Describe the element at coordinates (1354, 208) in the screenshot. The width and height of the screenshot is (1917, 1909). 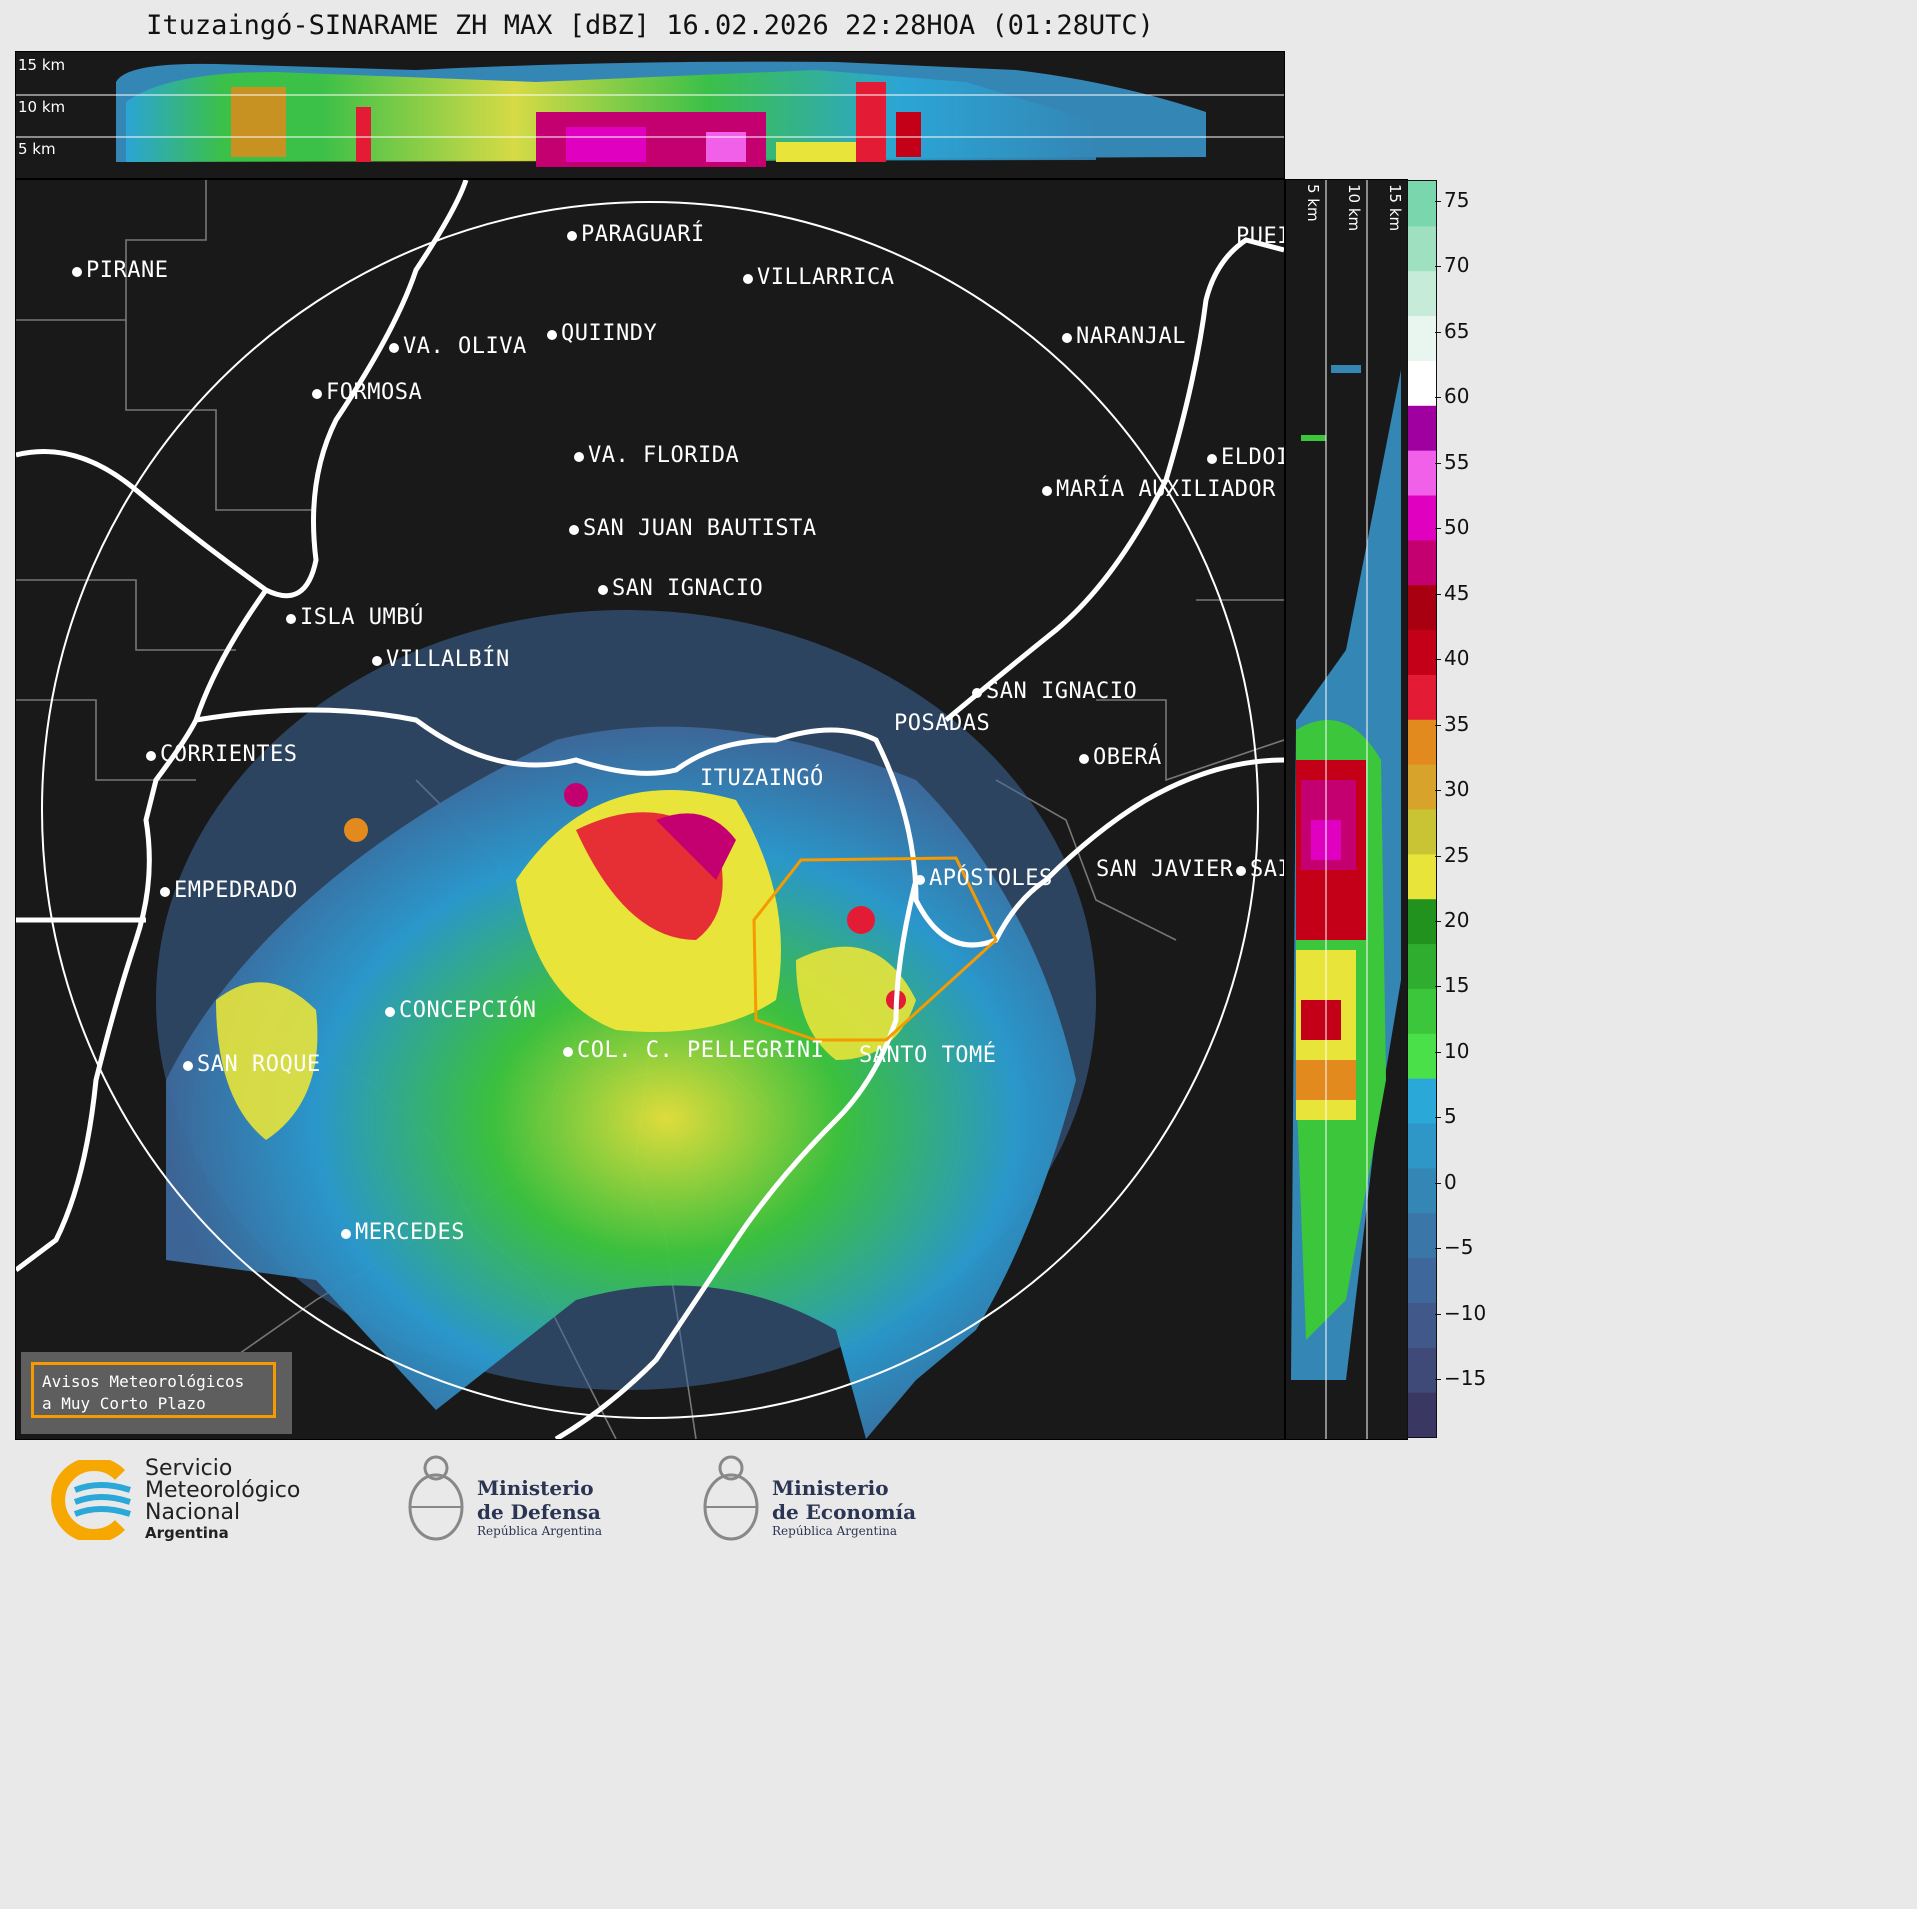
I see `side-km-label-10: 10 km` at that location.